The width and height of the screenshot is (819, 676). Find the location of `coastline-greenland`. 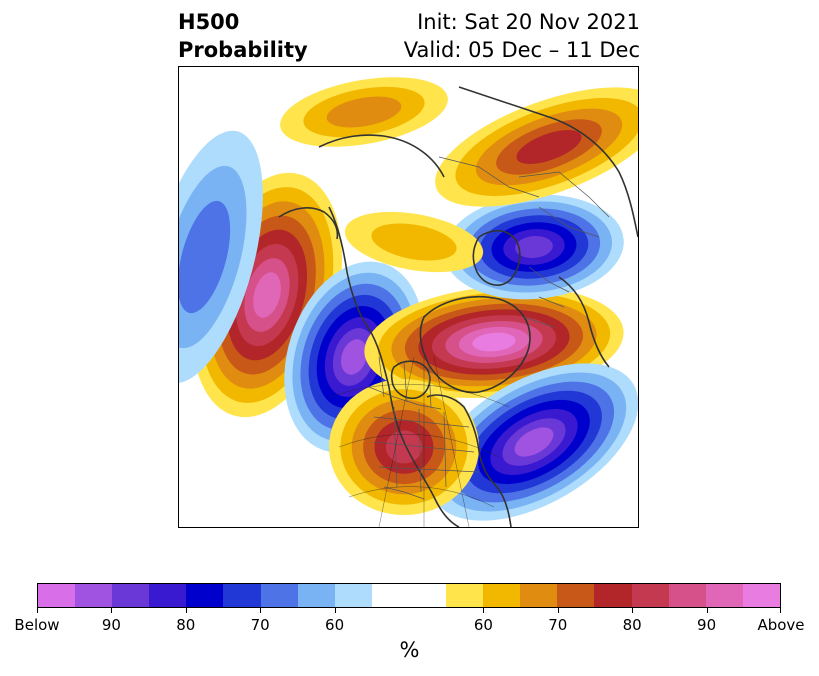

coastline-greenland is located at coordinates (475, 344).